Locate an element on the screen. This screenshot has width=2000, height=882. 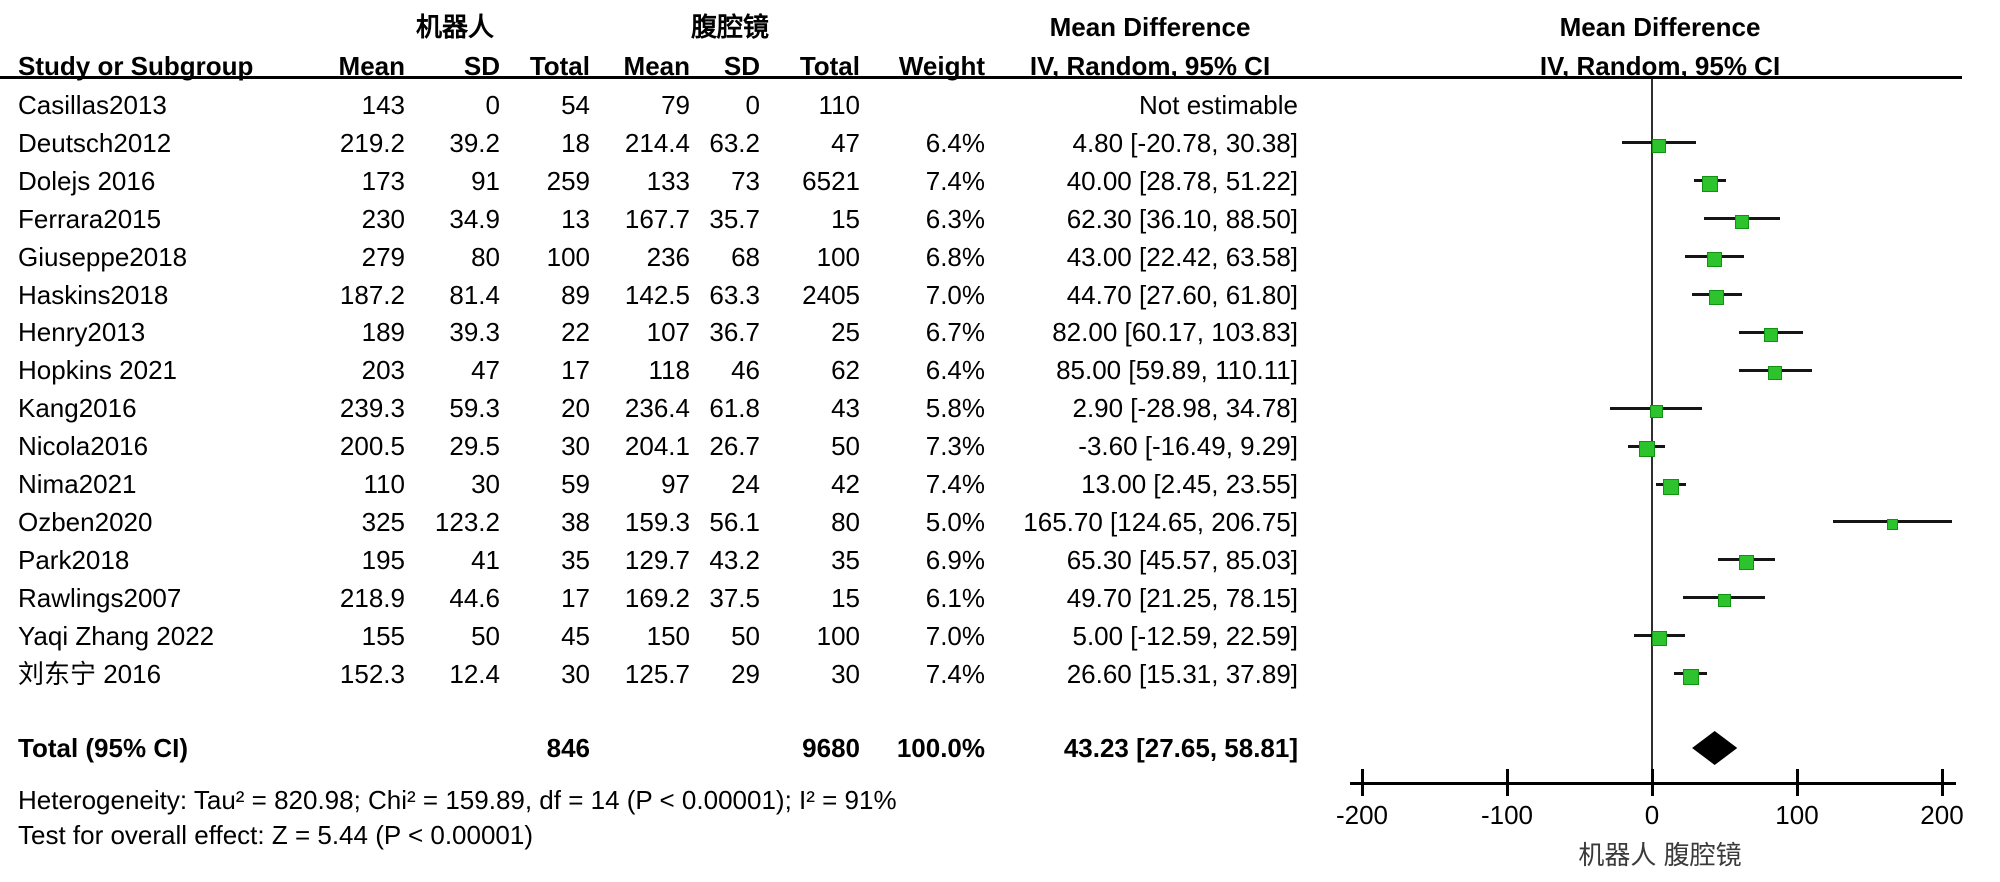
total1-cell: 54 is located at coordinates (575, 105).